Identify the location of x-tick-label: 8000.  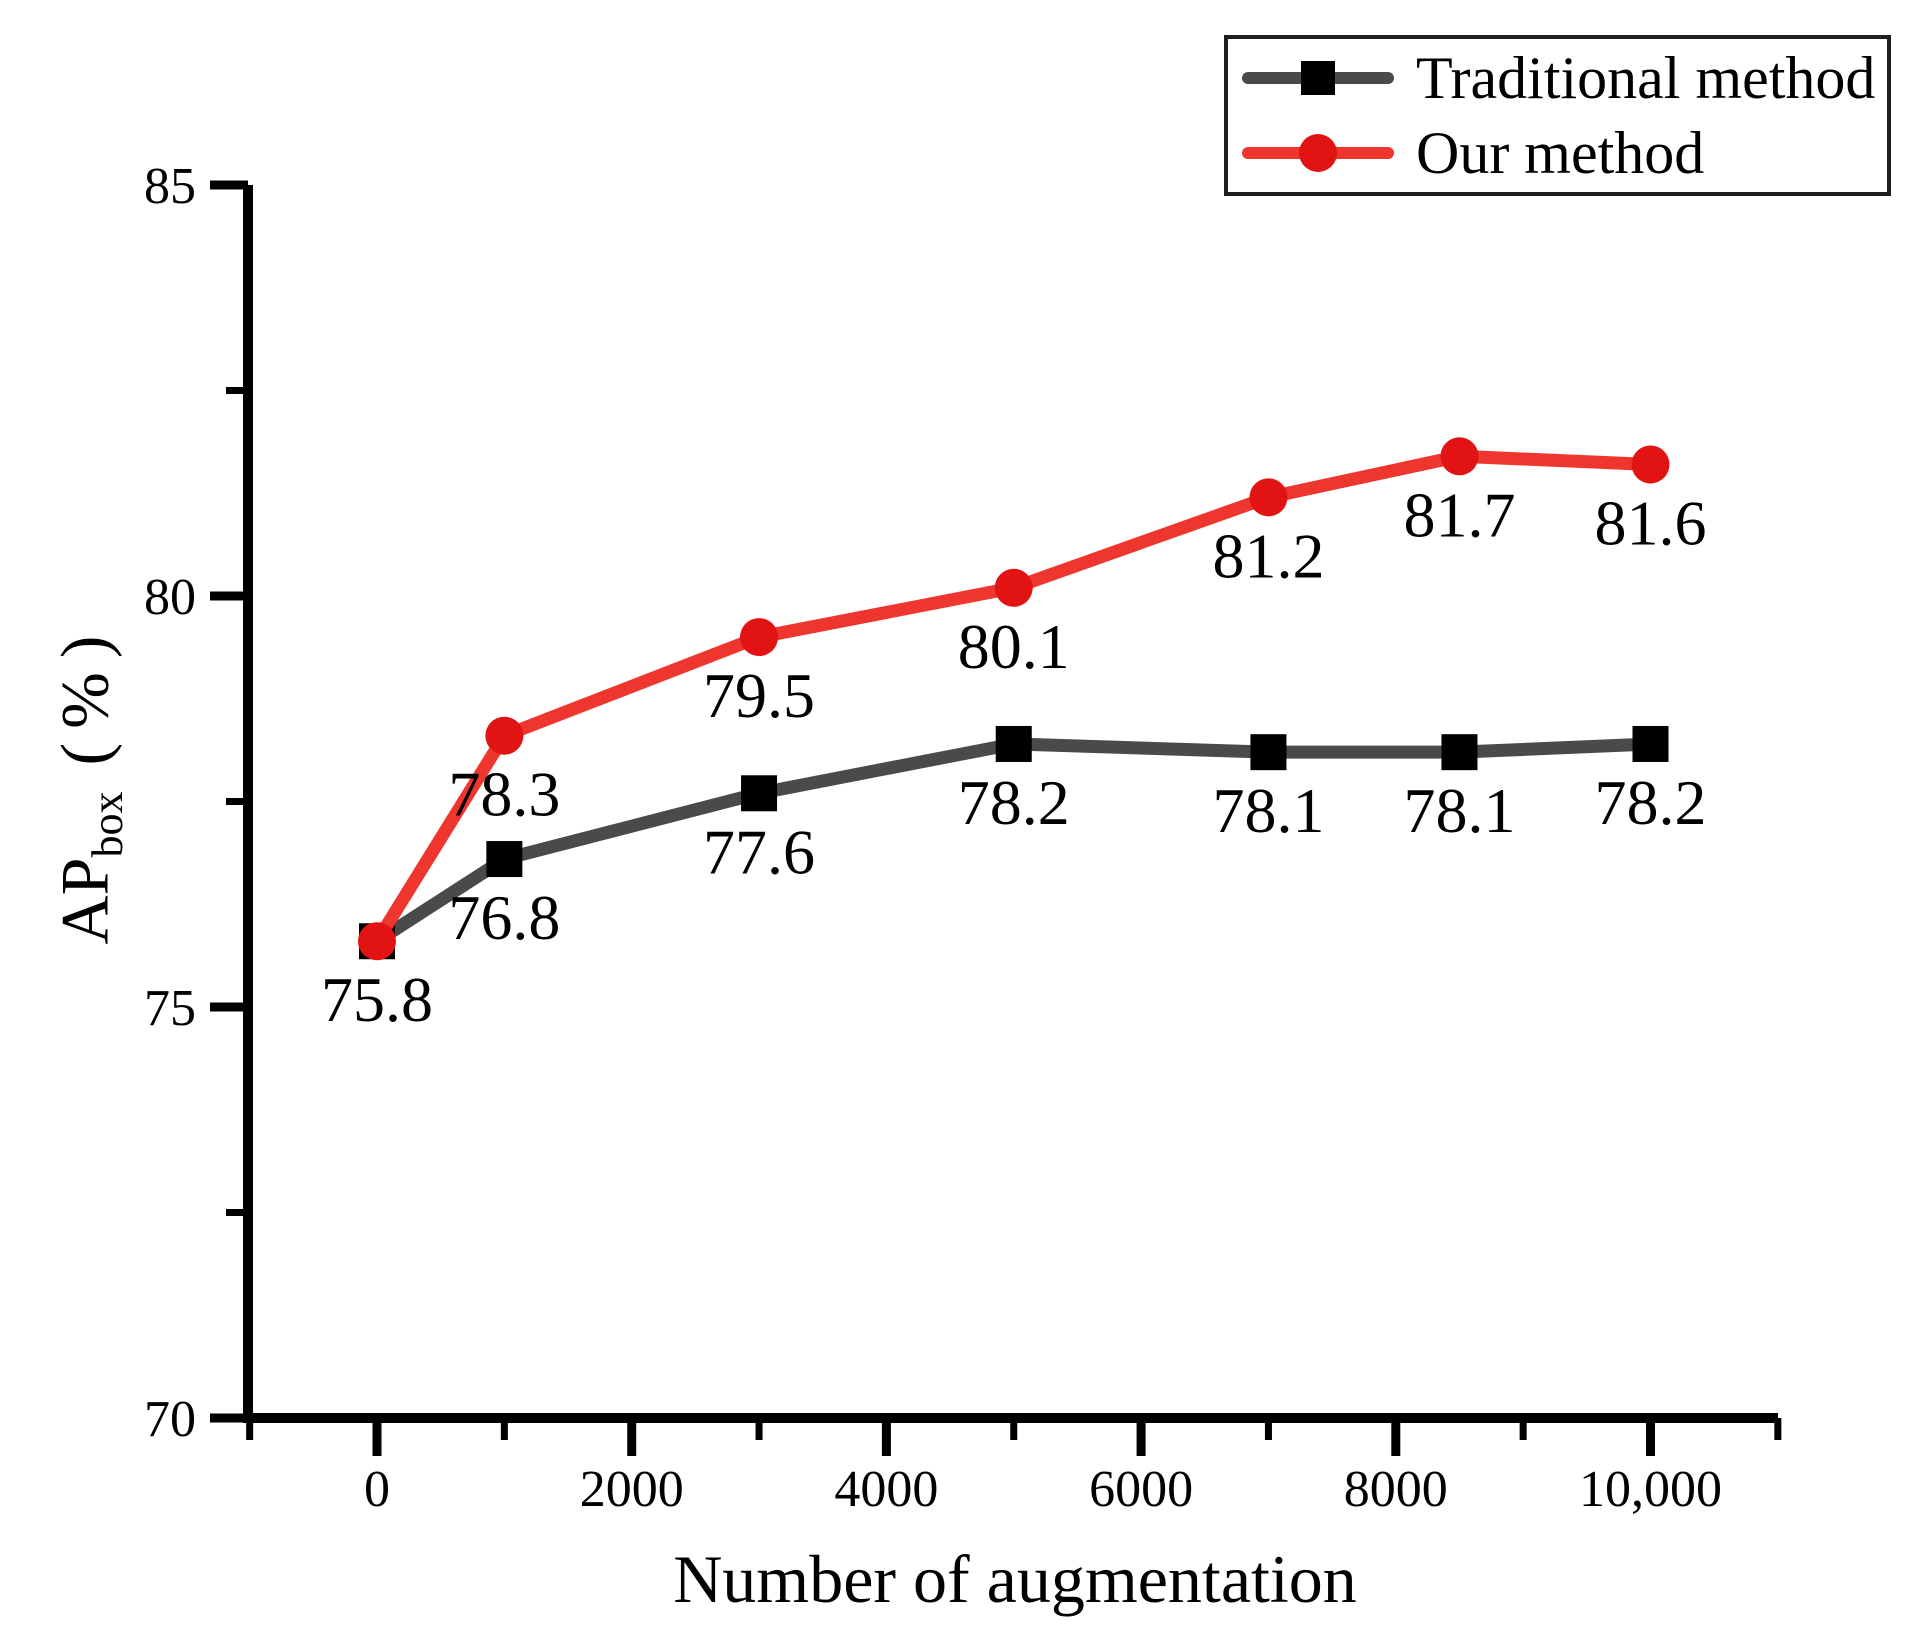
(1396, 1489).